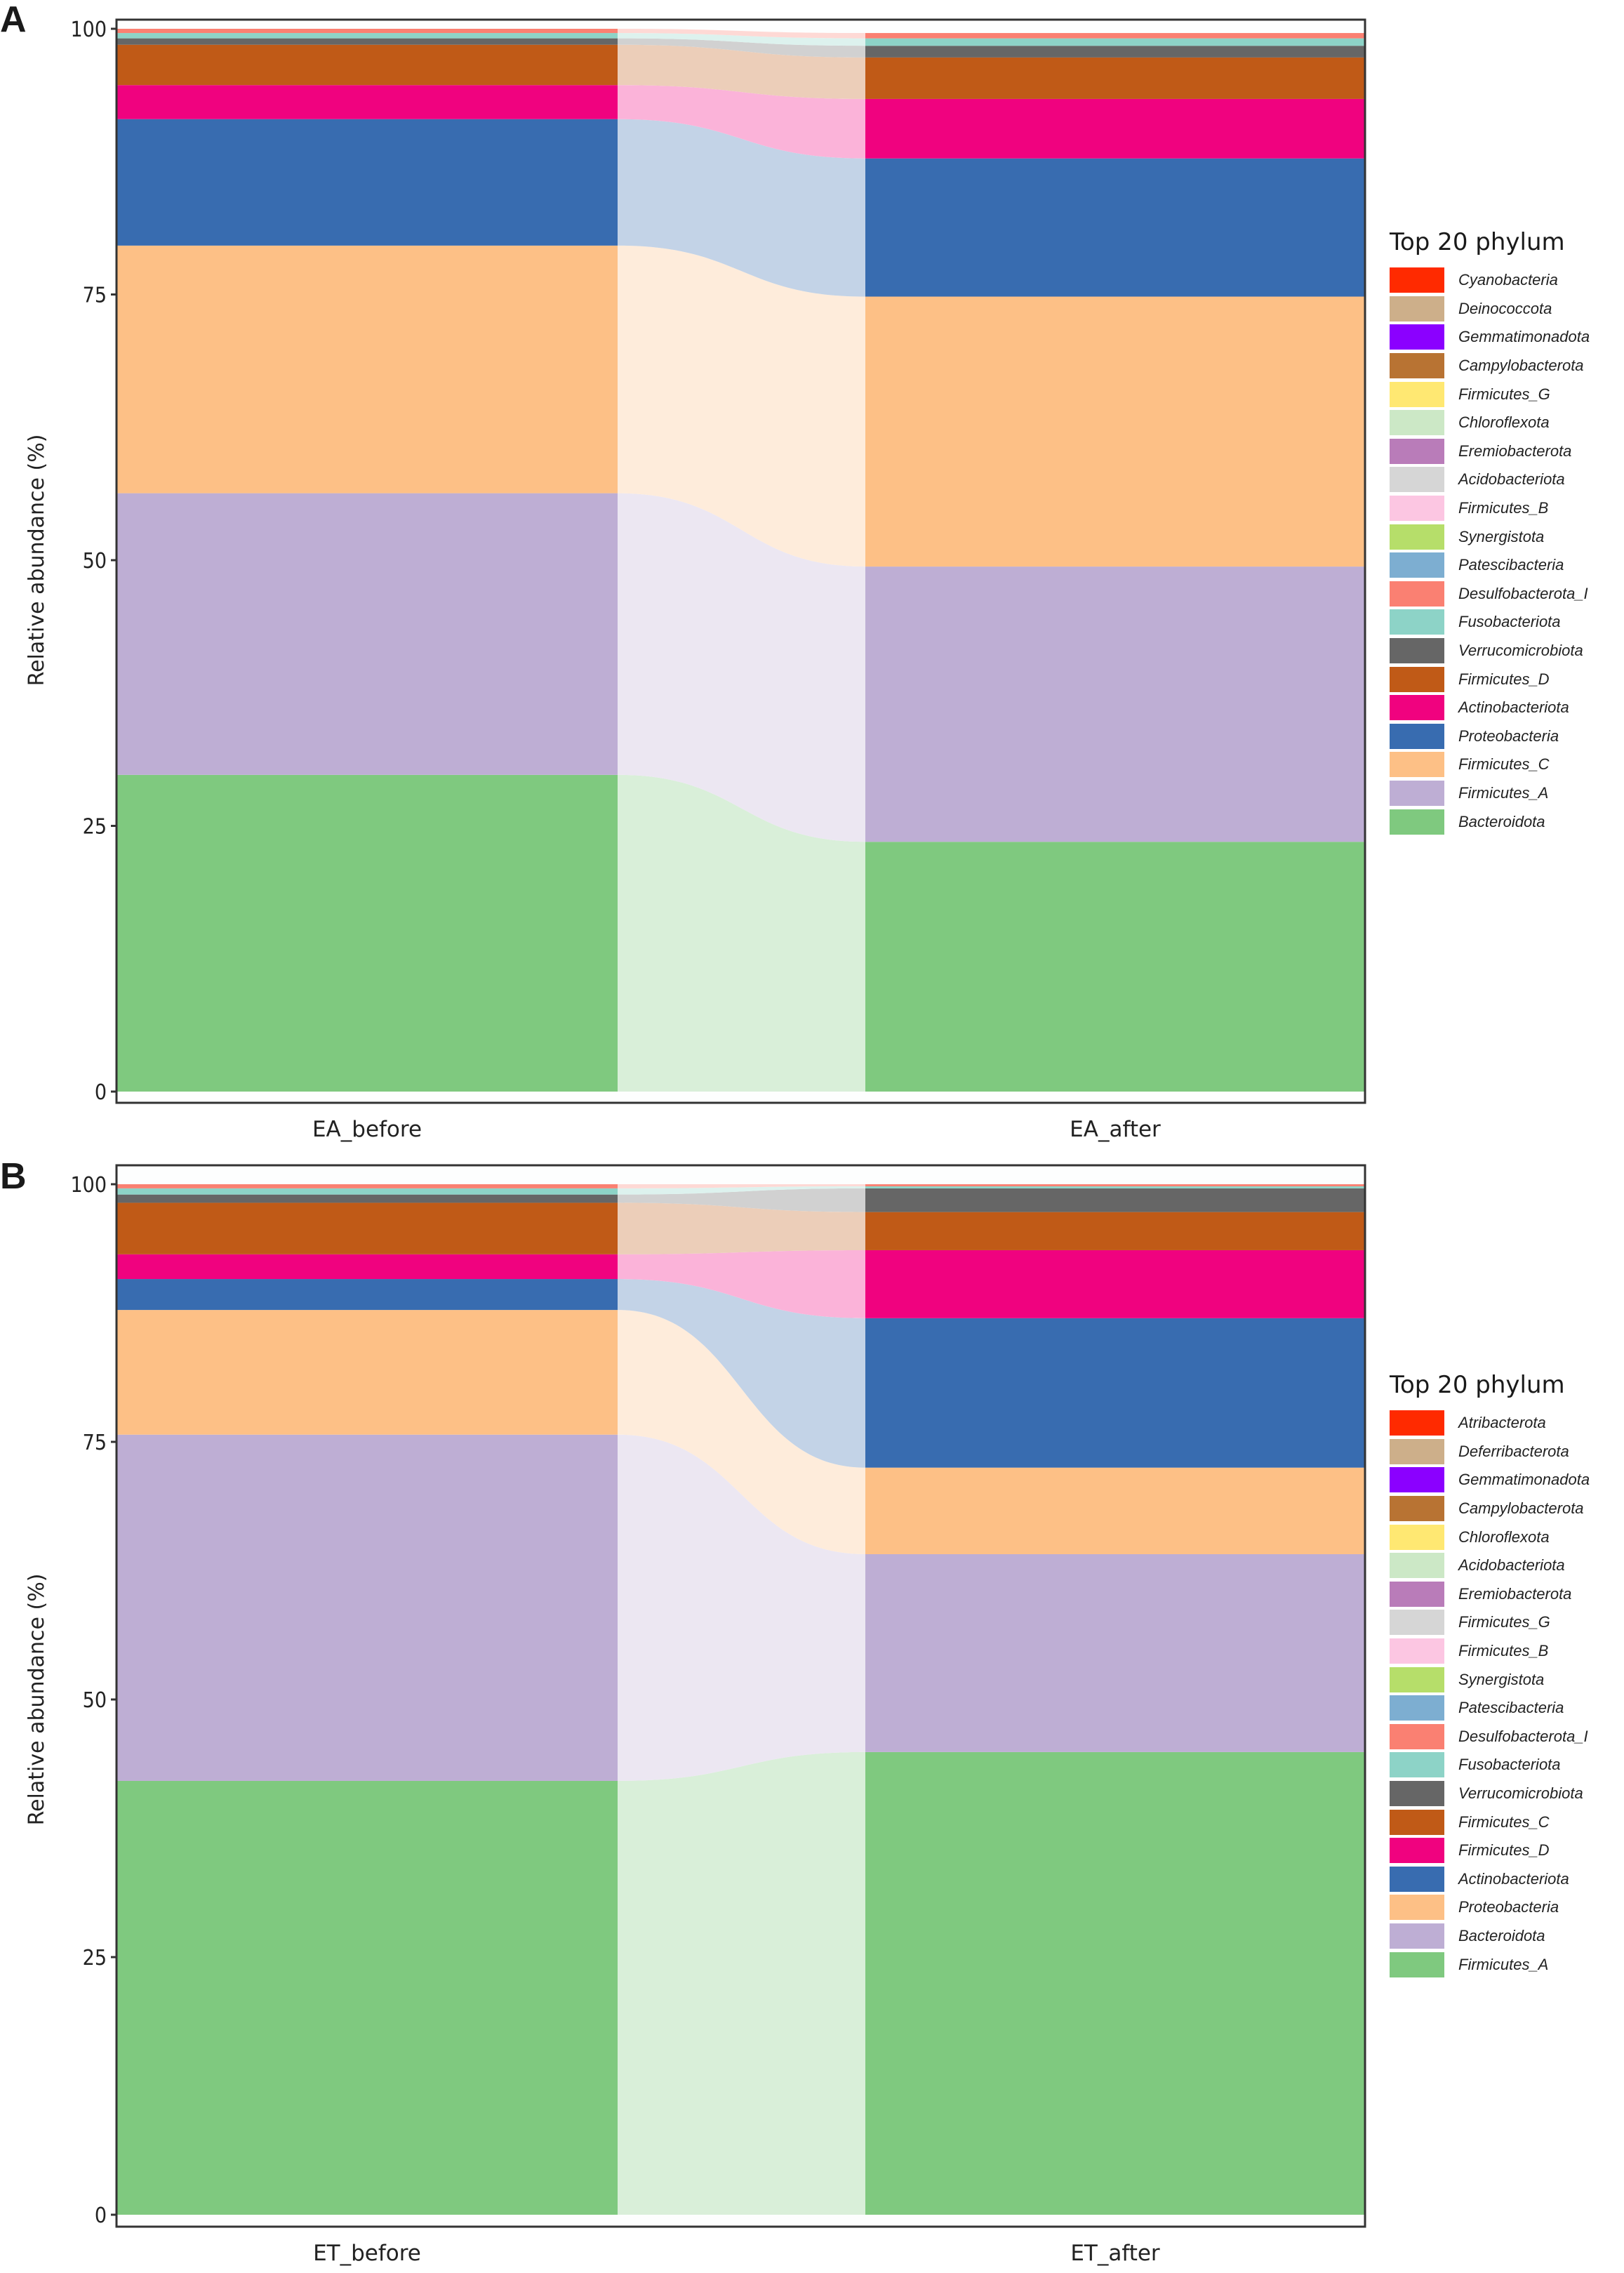 This screenshot has height=2273, width=1624. Describe the element at coordinates (1115, 42) in the screenshot. I see `bar-segment-ea-after-fusobacteriota` at that location.